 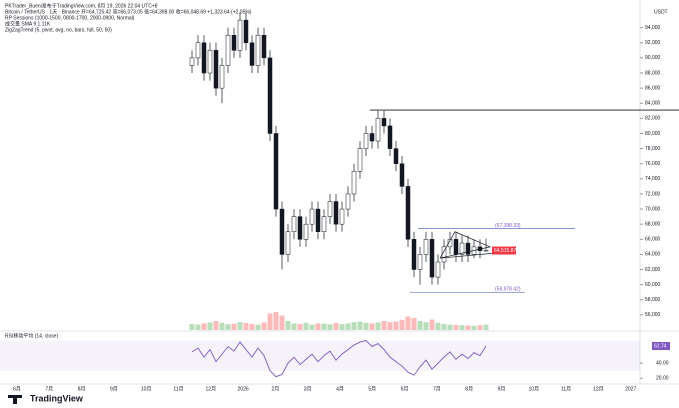 I want to click on rsi-tick-label: 40.00, so click(x=662, y=363).